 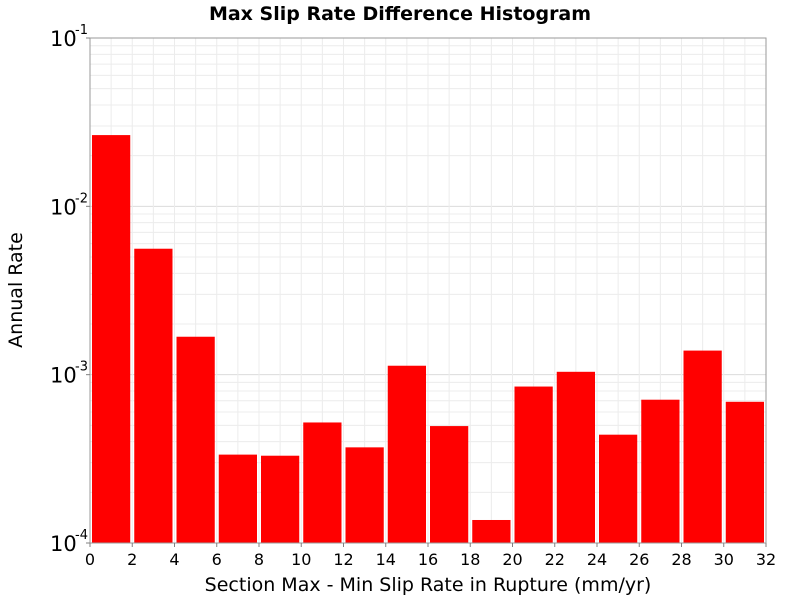 What do you see at coordinates (81, 535) in the screenshot?
I see `y-tick-exponent: -4` at bounding box center [81, 535].